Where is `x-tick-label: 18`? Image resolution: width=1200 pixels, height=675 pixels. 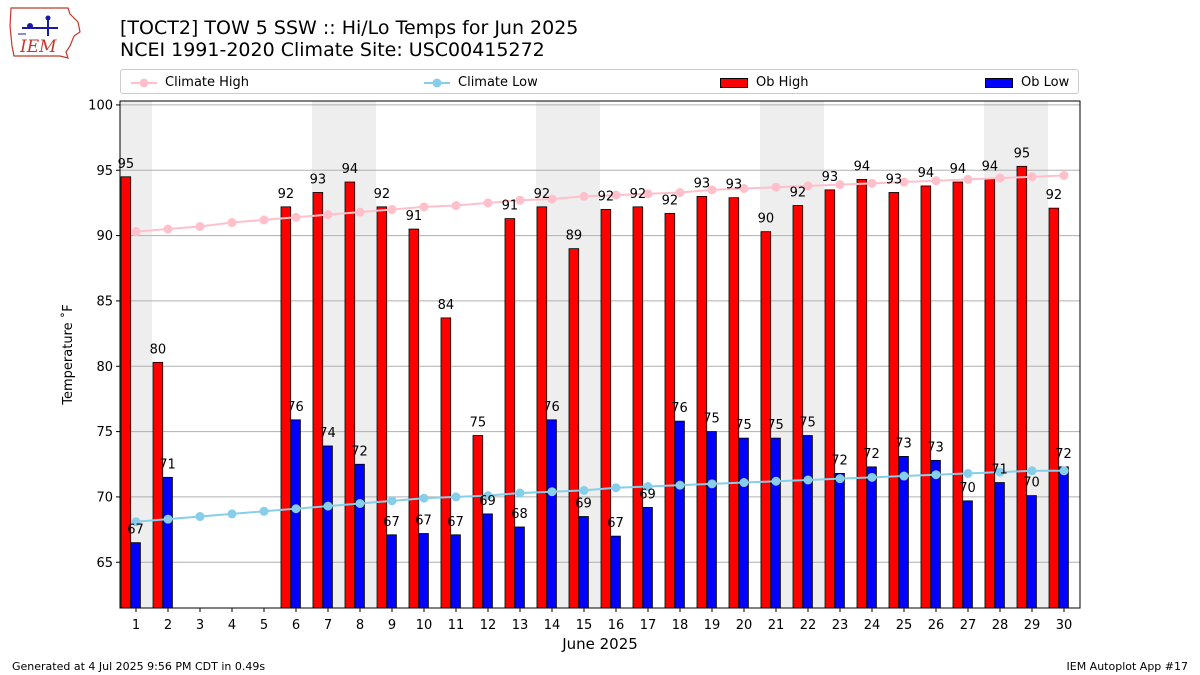 x-tick-label: 18 is located at coordinates (680, 625).